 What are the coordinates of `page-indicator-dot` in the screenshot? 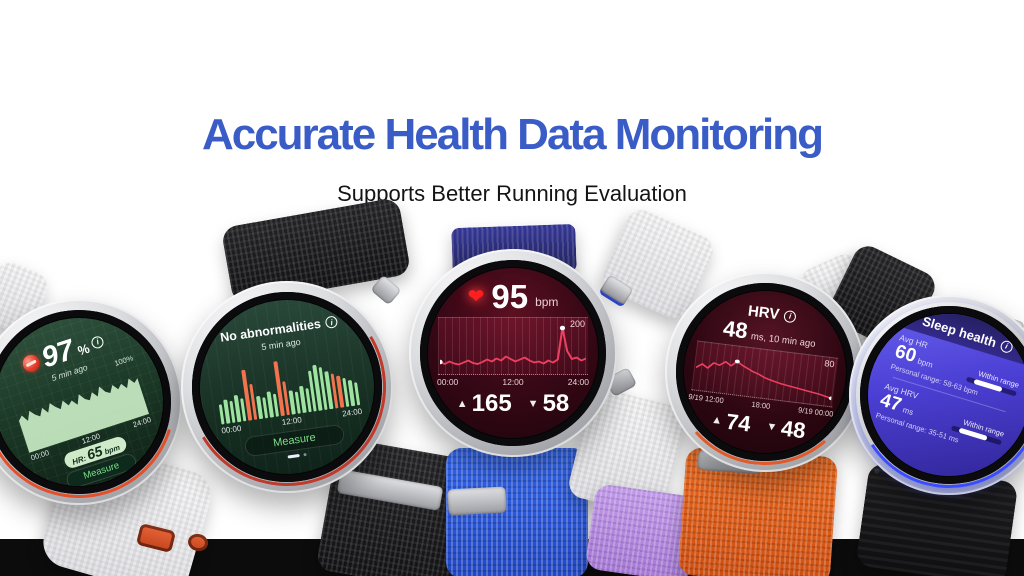 It's located at (304, 455).